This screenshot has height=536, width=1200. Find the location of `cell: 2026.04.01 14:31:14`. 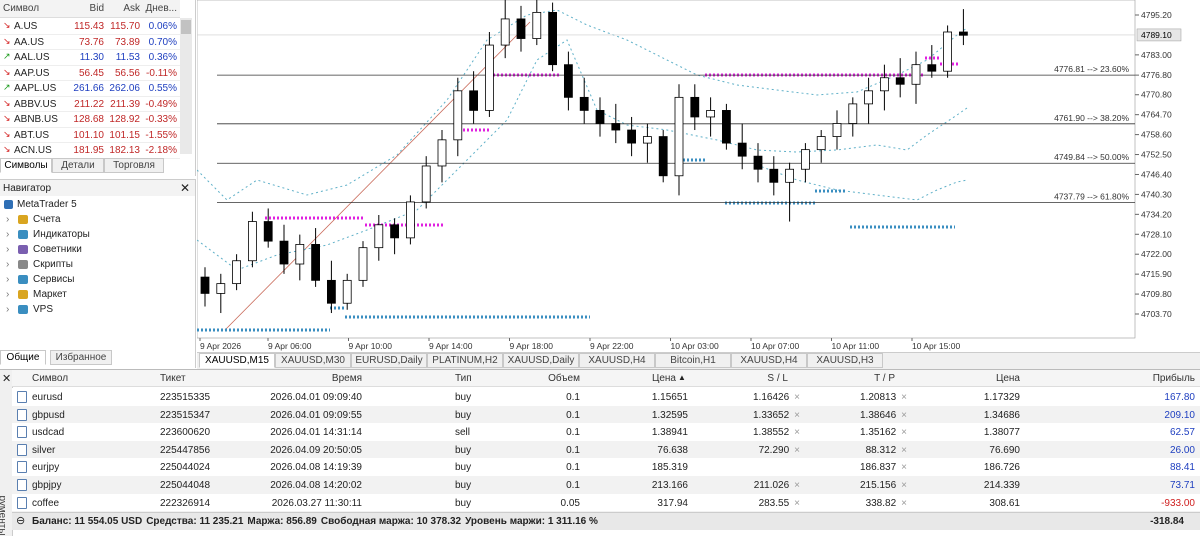

cell: 2026.04.01 14:31:14 is located at coordinates (316, 433).